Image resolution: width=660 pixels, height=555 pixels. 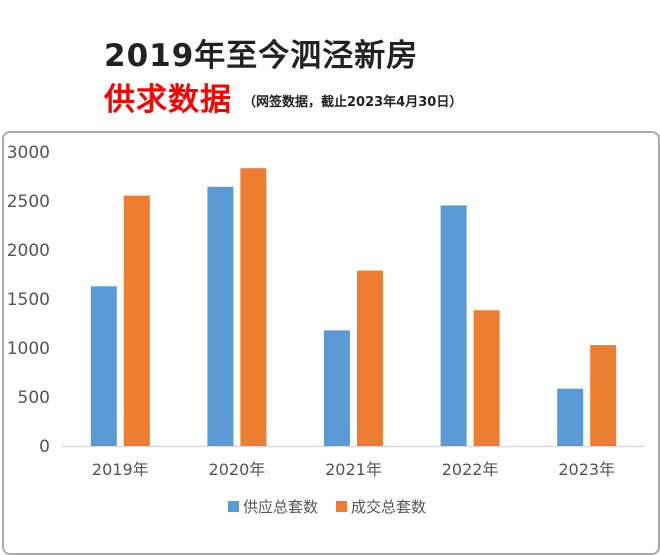 What do you see at coordinates (28, 349) in the screenshot?
I see `y-tick-label: 1000` at bounding box center [28, 349].